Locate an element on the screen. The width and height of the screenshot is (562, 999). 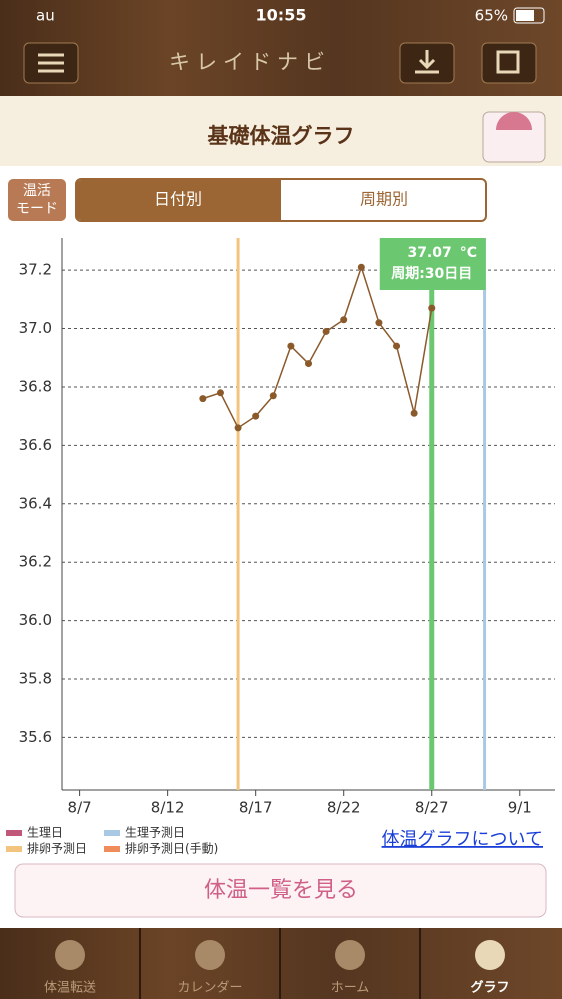
tab-label: カレンダー is located at coordinates (209, 988).